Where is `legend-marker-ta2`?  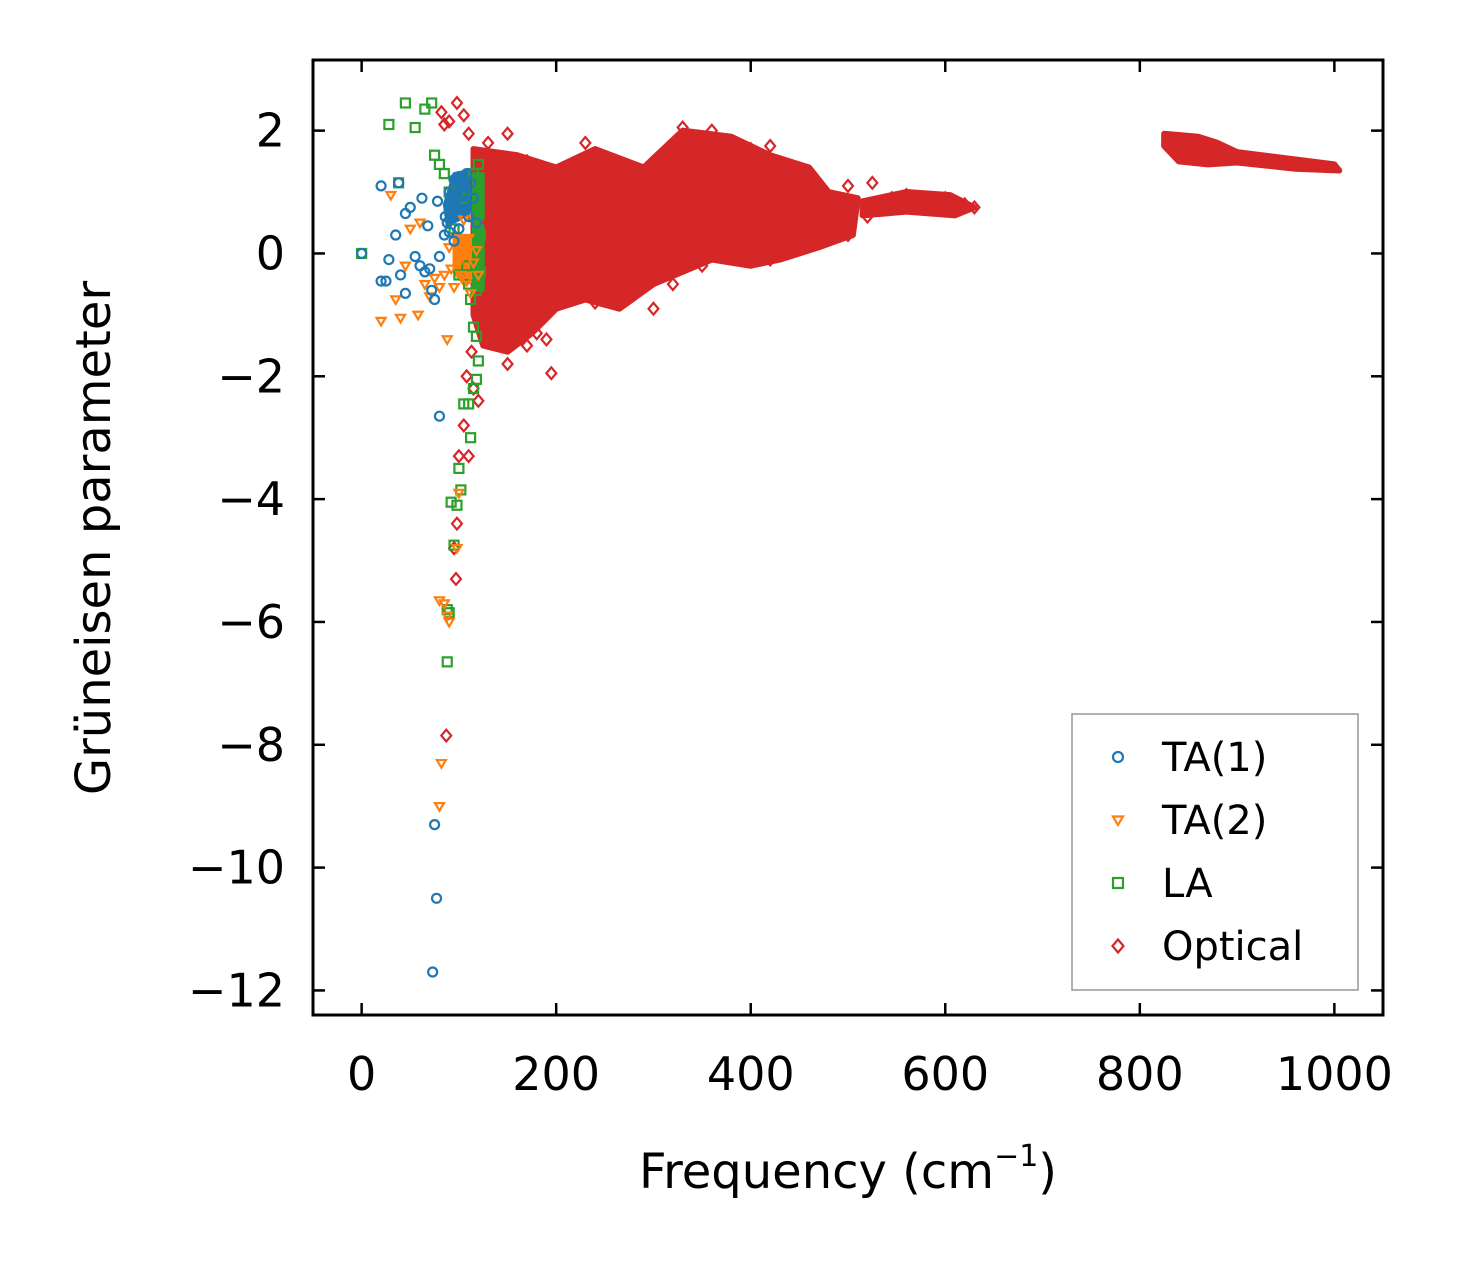 legend-marker-ta2 is located at coordinates (1118, 821).